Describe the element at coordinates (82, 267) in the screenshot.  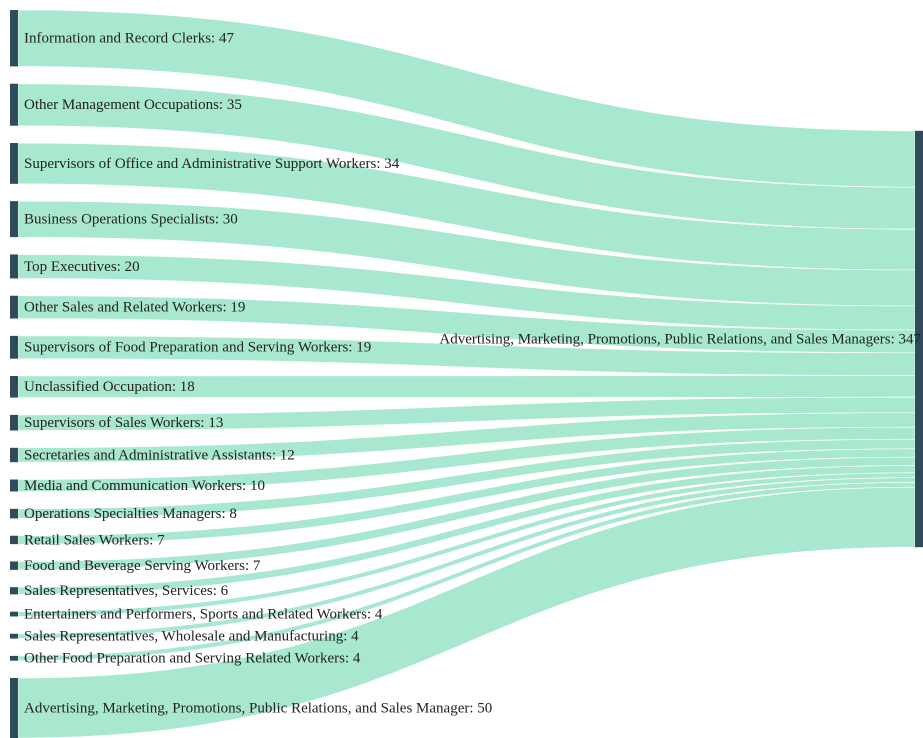
I see `source-label: Top Executives: 20` at that location.